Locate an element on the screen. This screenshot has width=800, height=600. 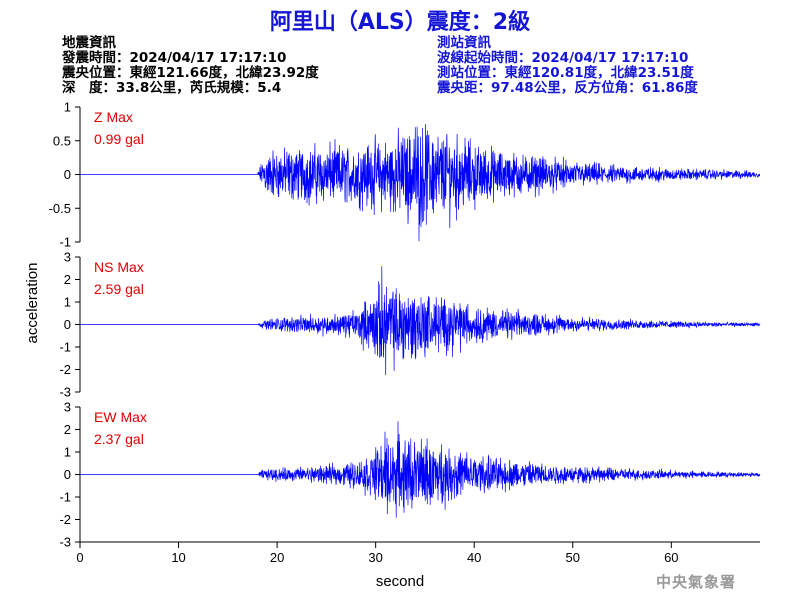
max-value-z: 0.99 gal is located at coordinates (119, 139).